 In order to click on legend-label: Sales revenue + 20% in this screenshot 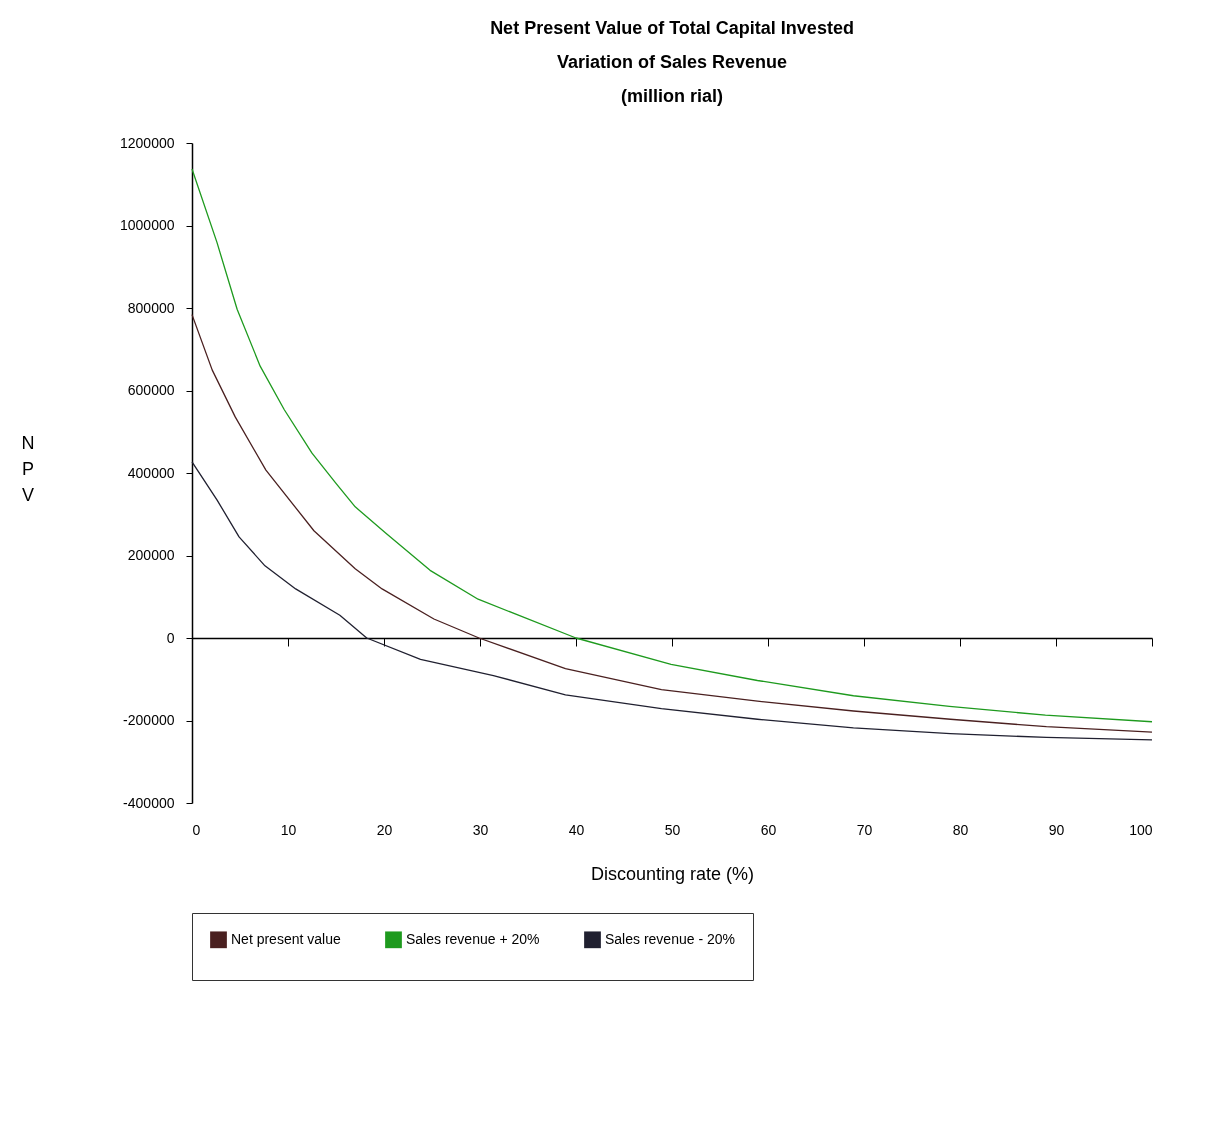, I will do `click(473, 938)`.